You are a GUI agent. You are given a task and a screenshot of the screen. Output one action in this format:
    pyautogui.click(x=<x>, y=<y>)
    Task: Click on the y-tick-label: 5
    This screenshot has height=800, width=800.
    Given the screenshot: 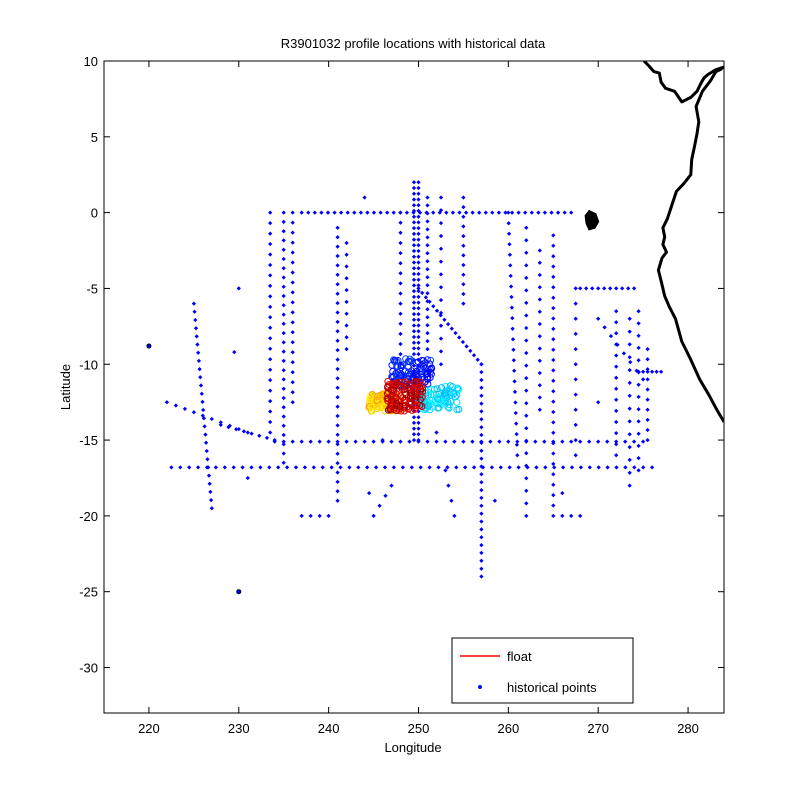 What is the action you would take?
    pyautogui.click(x=94, y=137)
    